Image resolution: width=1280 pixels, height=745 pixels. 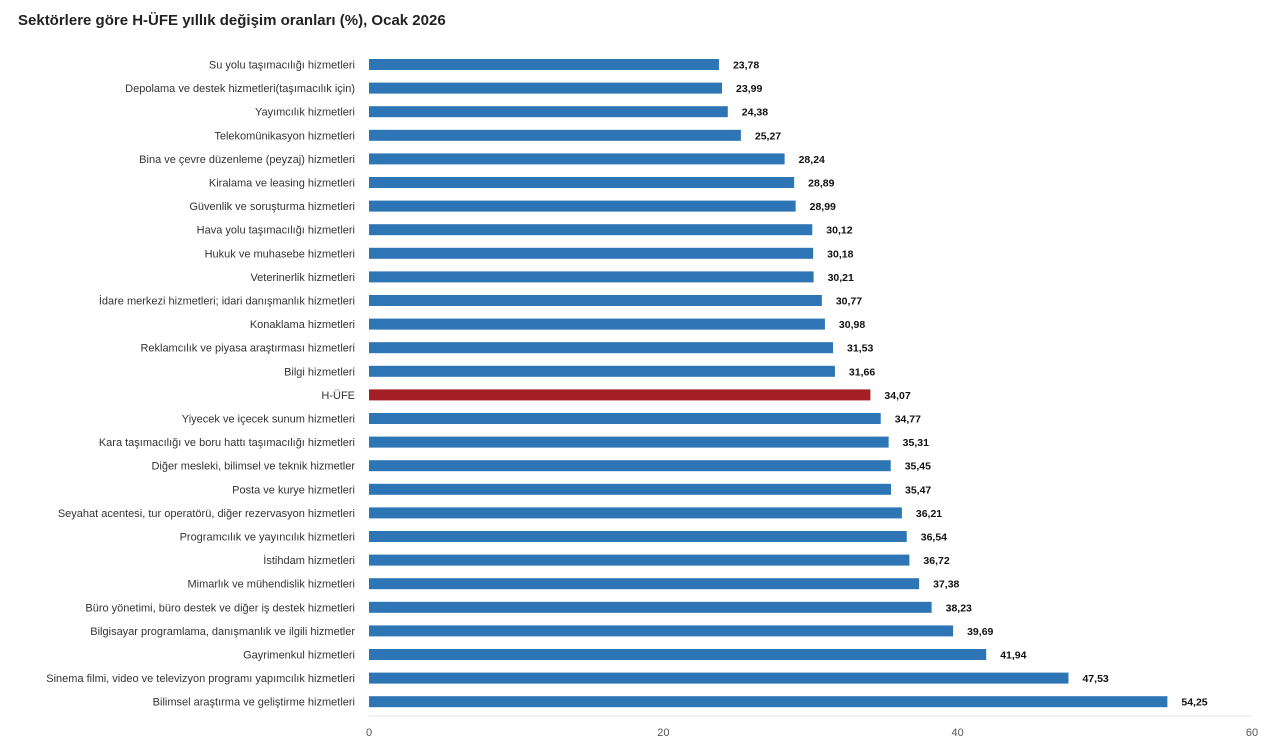 What do you see at coordinates (1013, 656) in the screenshot?
I see `value-label: 41,94` at bounding box center [1013, 656].